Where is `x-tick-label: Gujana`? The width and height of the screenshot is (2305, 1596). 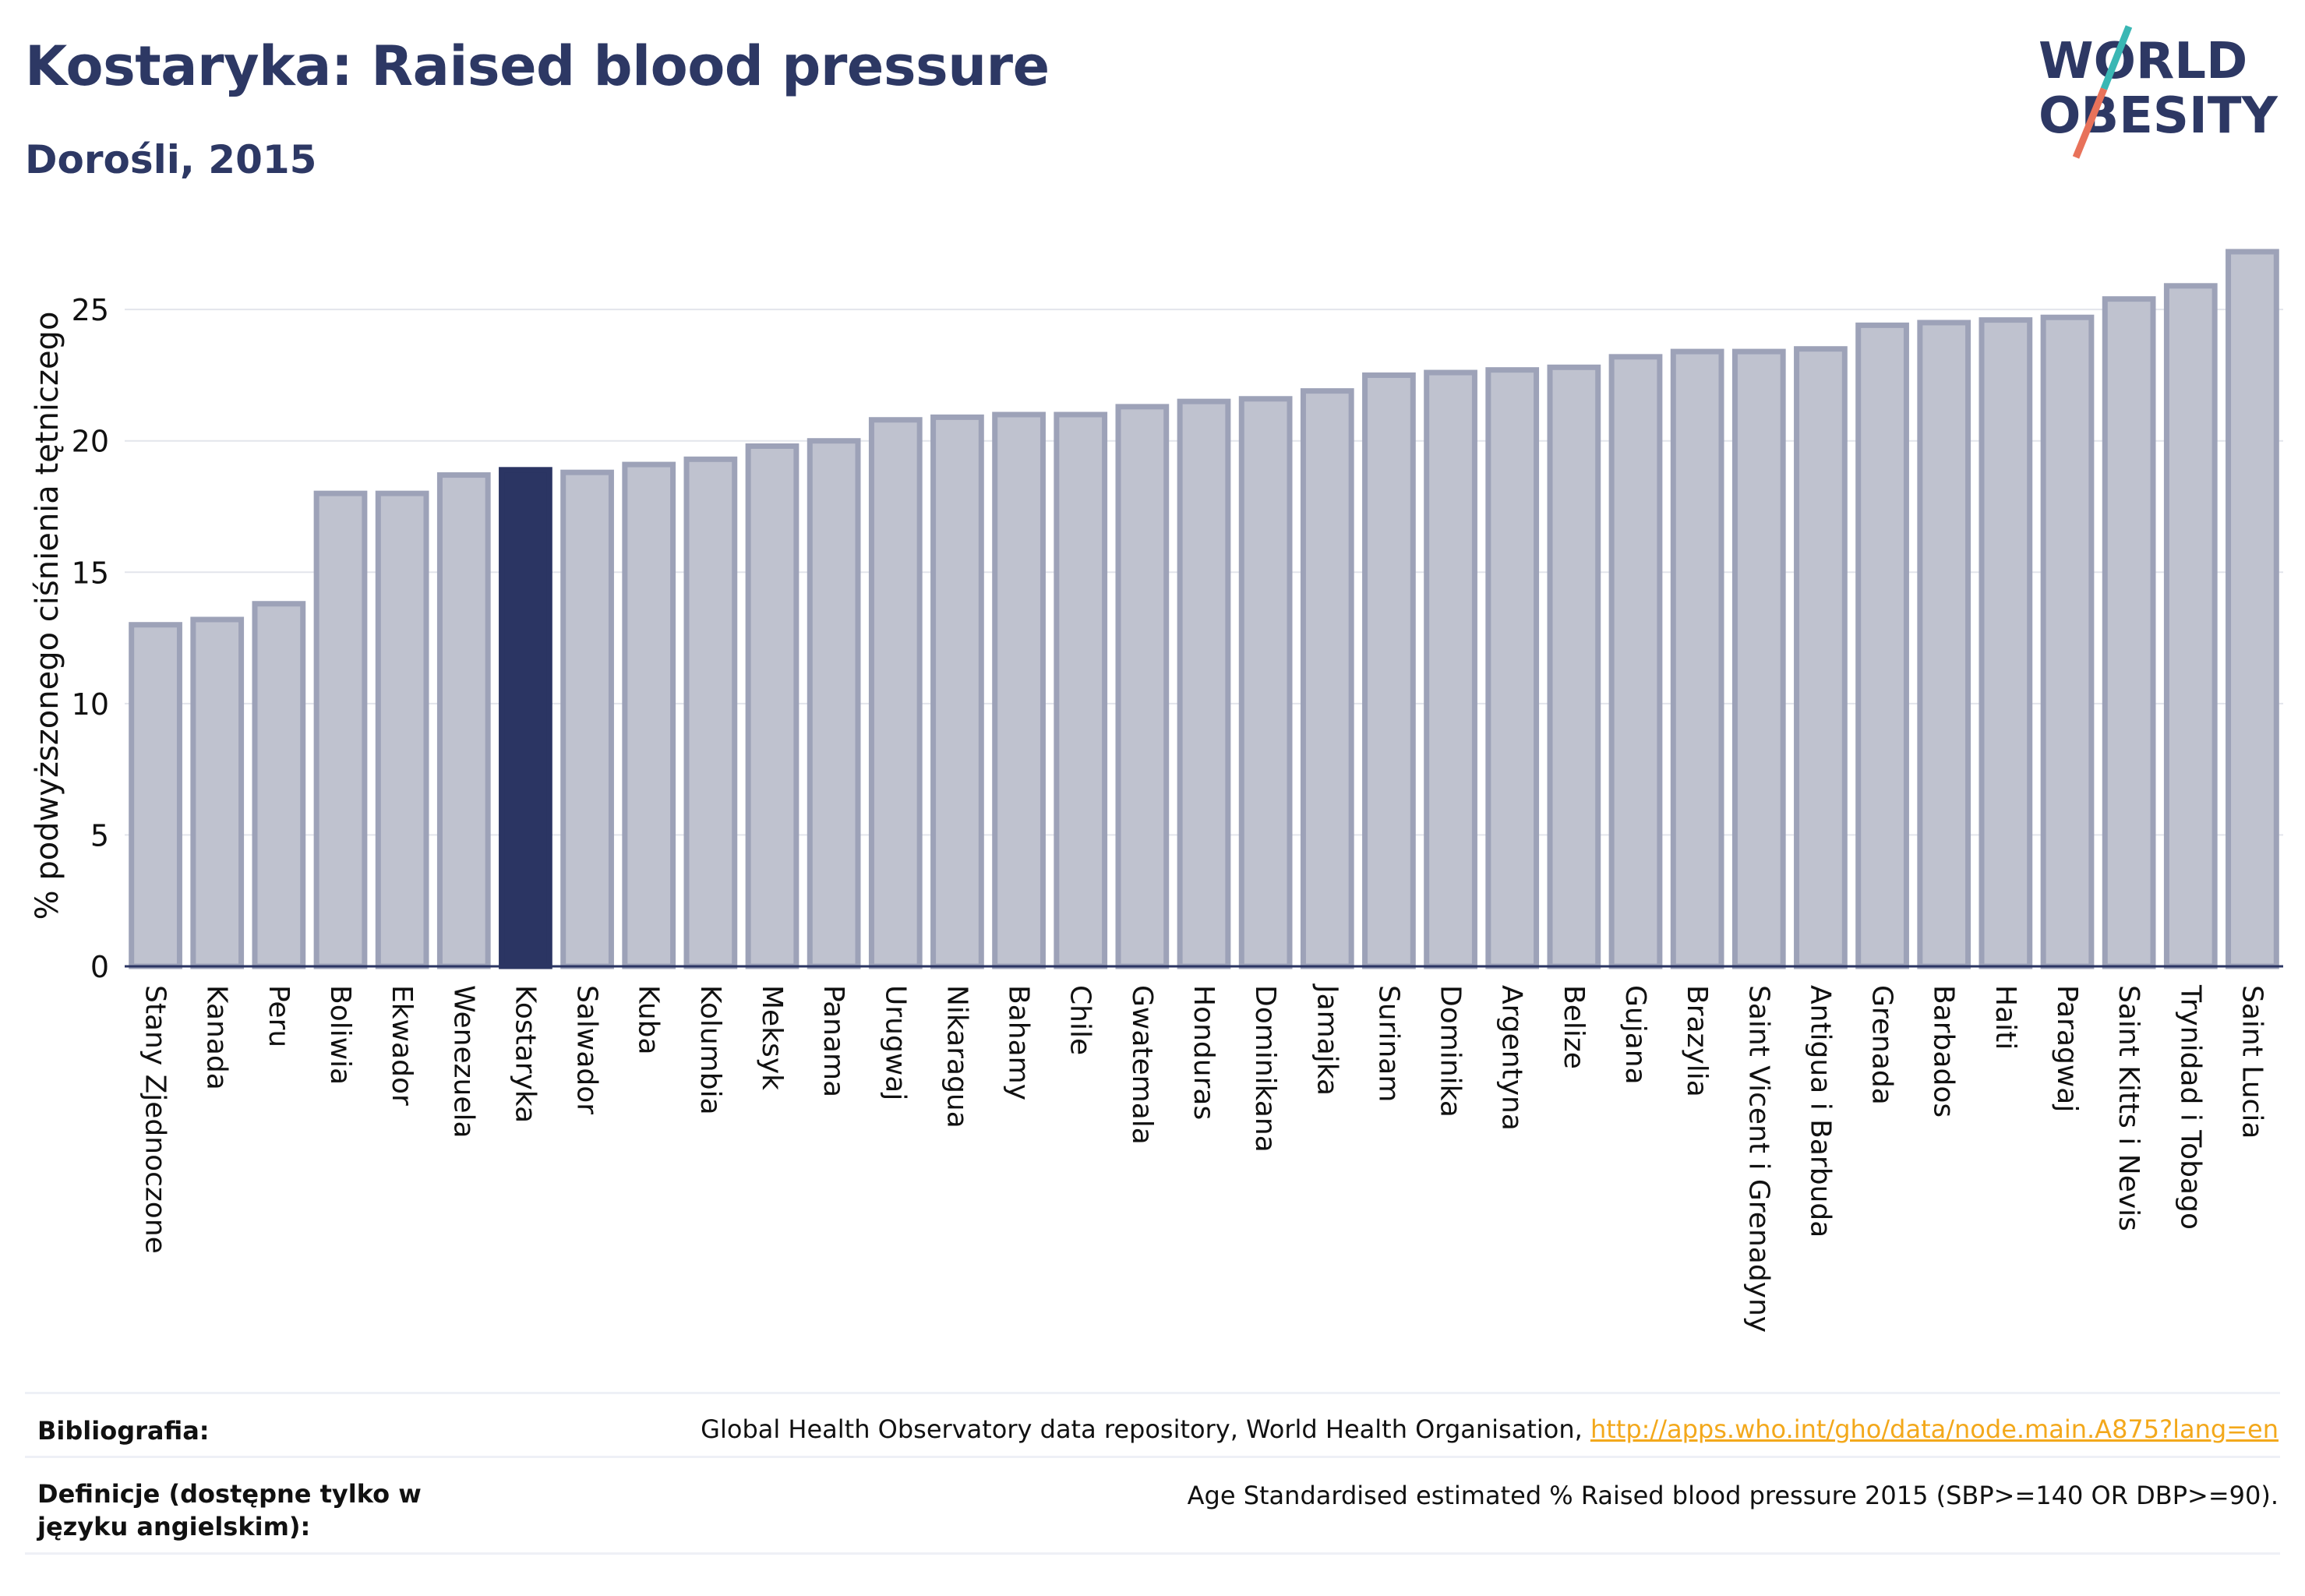
x-tick-label: Gujana is located at coordinates (1635, 1035).